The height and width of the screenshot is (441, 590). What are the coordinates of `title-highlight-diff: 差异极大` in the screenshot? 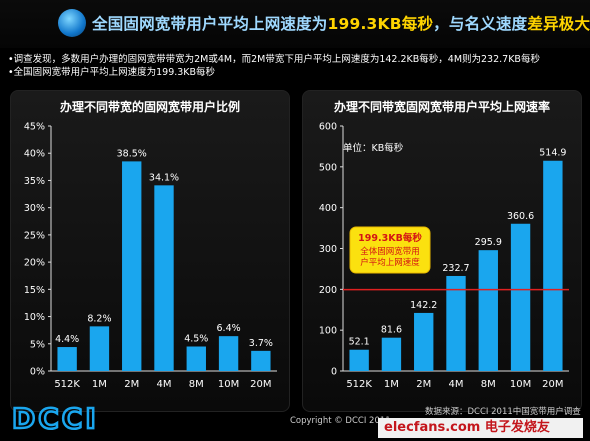 It's located at (558, 24).